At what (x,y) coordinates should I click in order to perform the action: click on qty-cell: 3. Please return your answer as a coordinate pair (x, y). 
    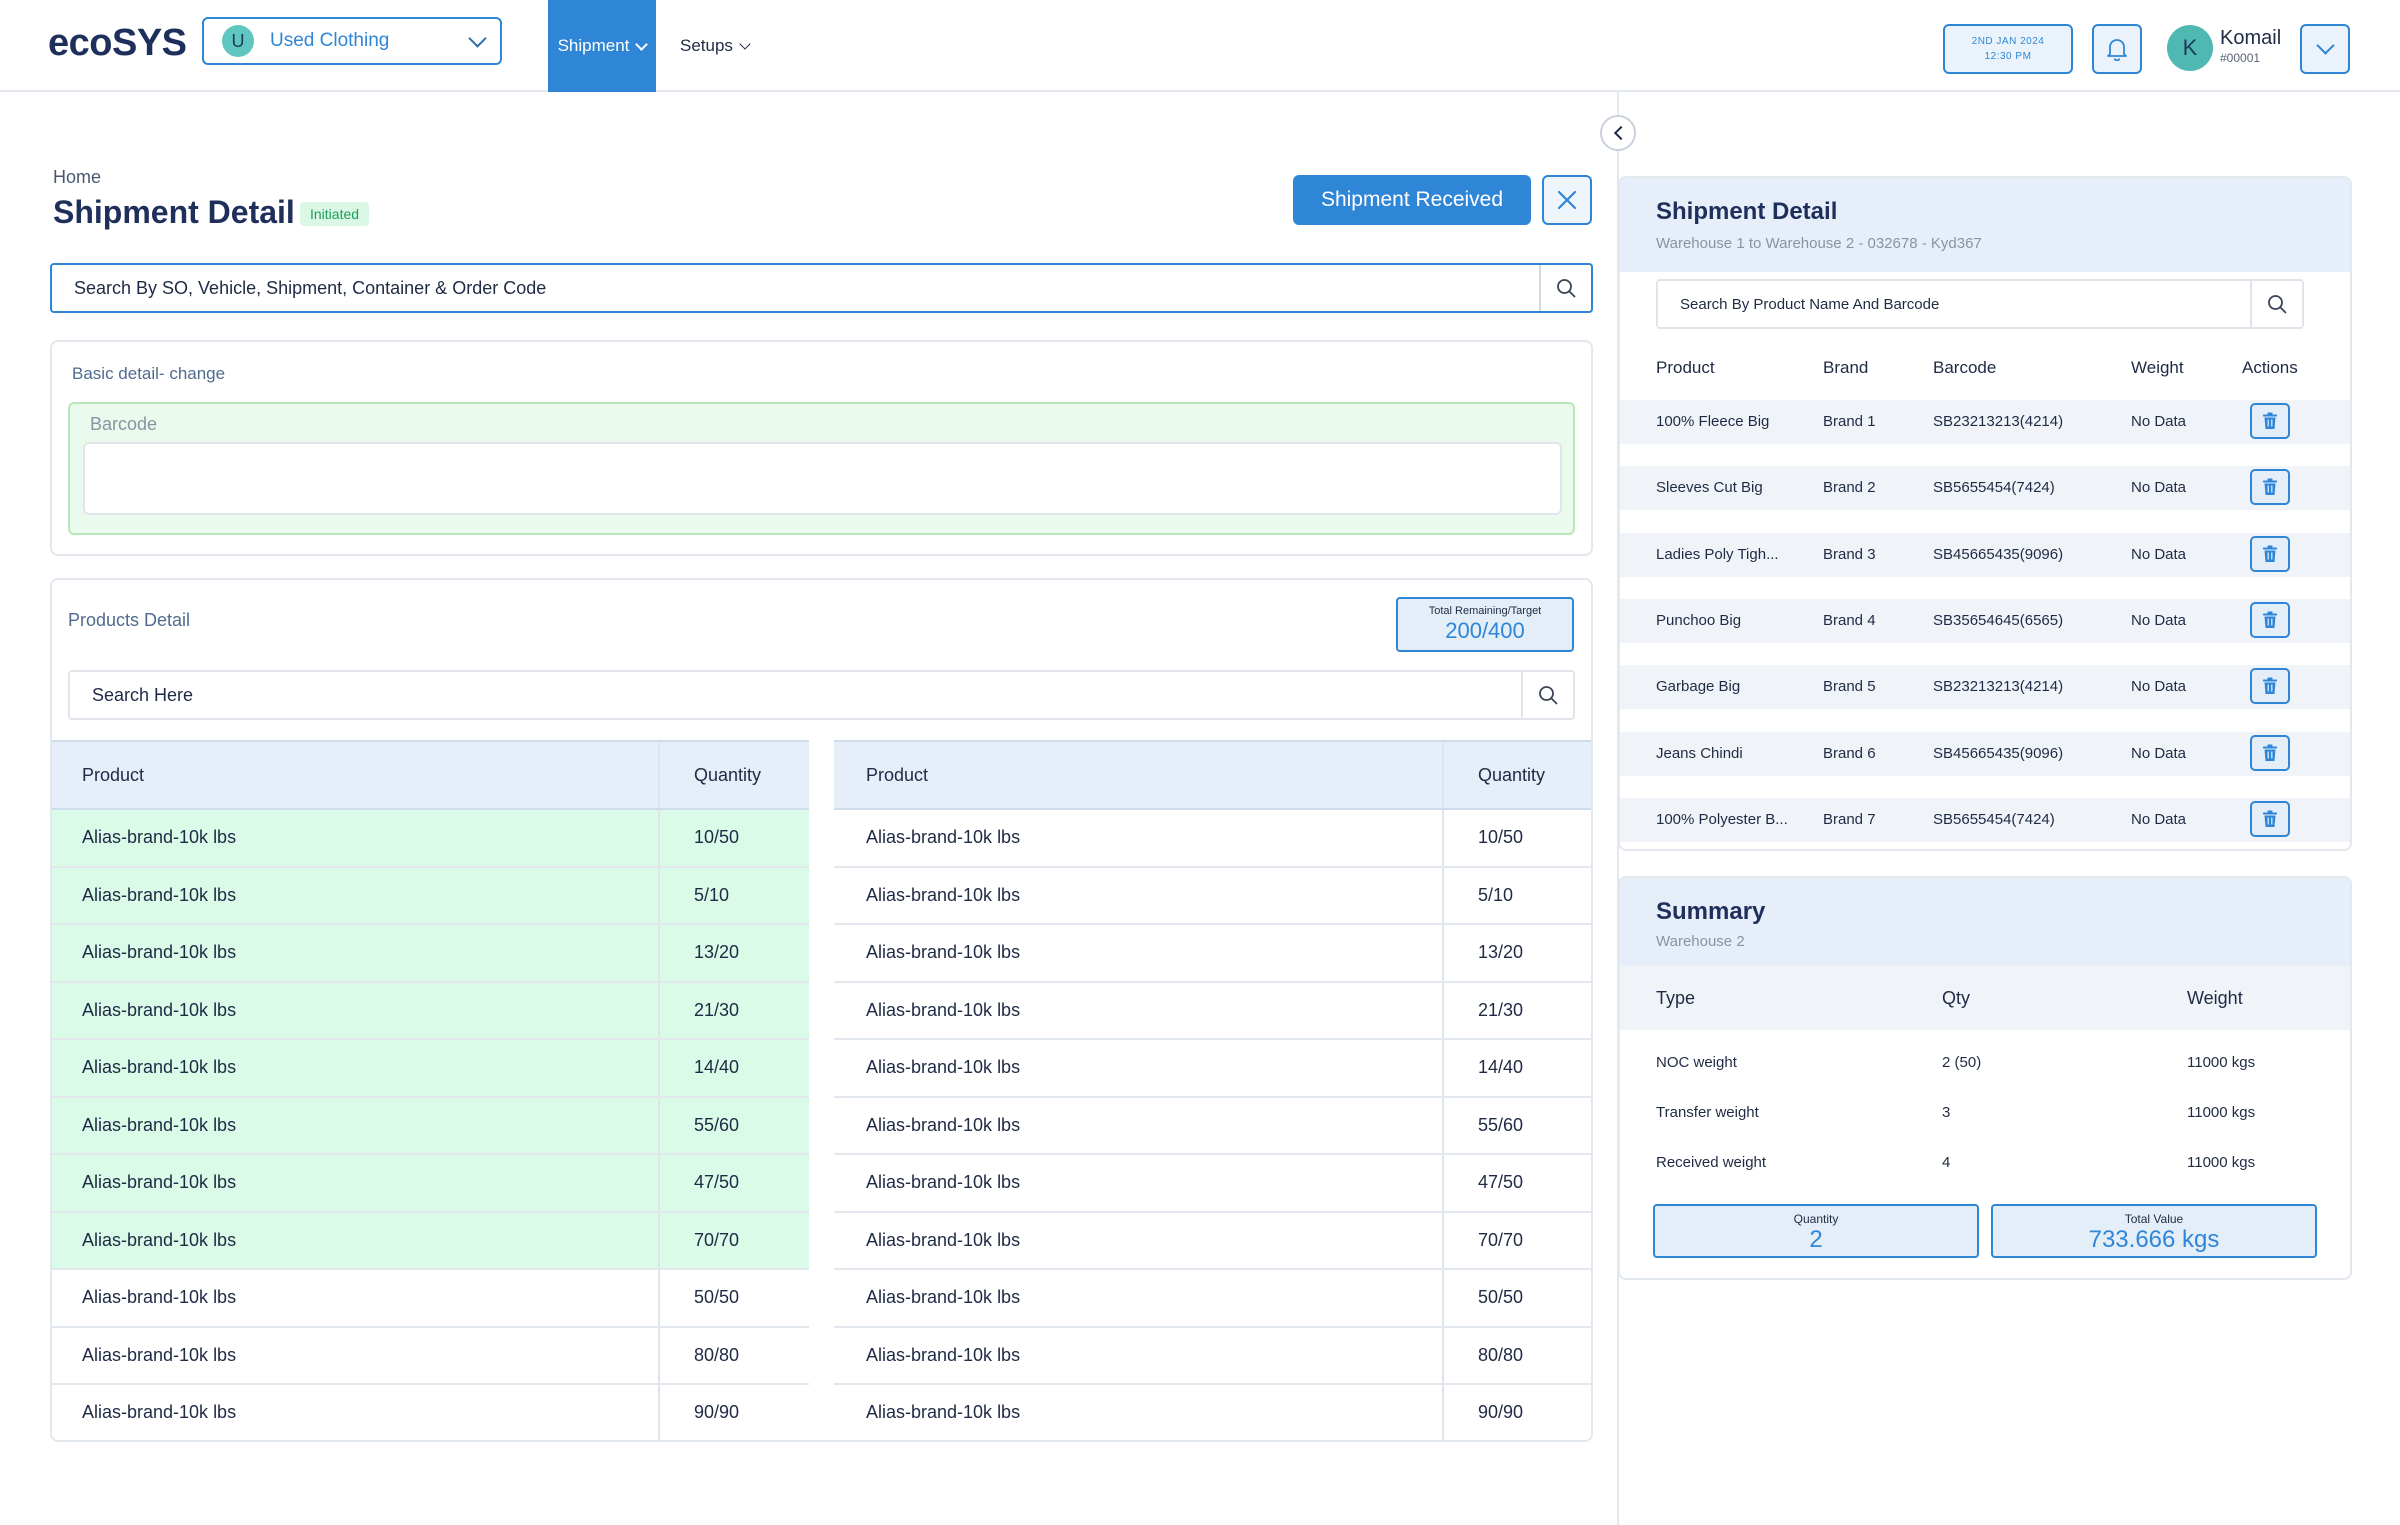
    Looking at the image, I should click on (1946, 1112).